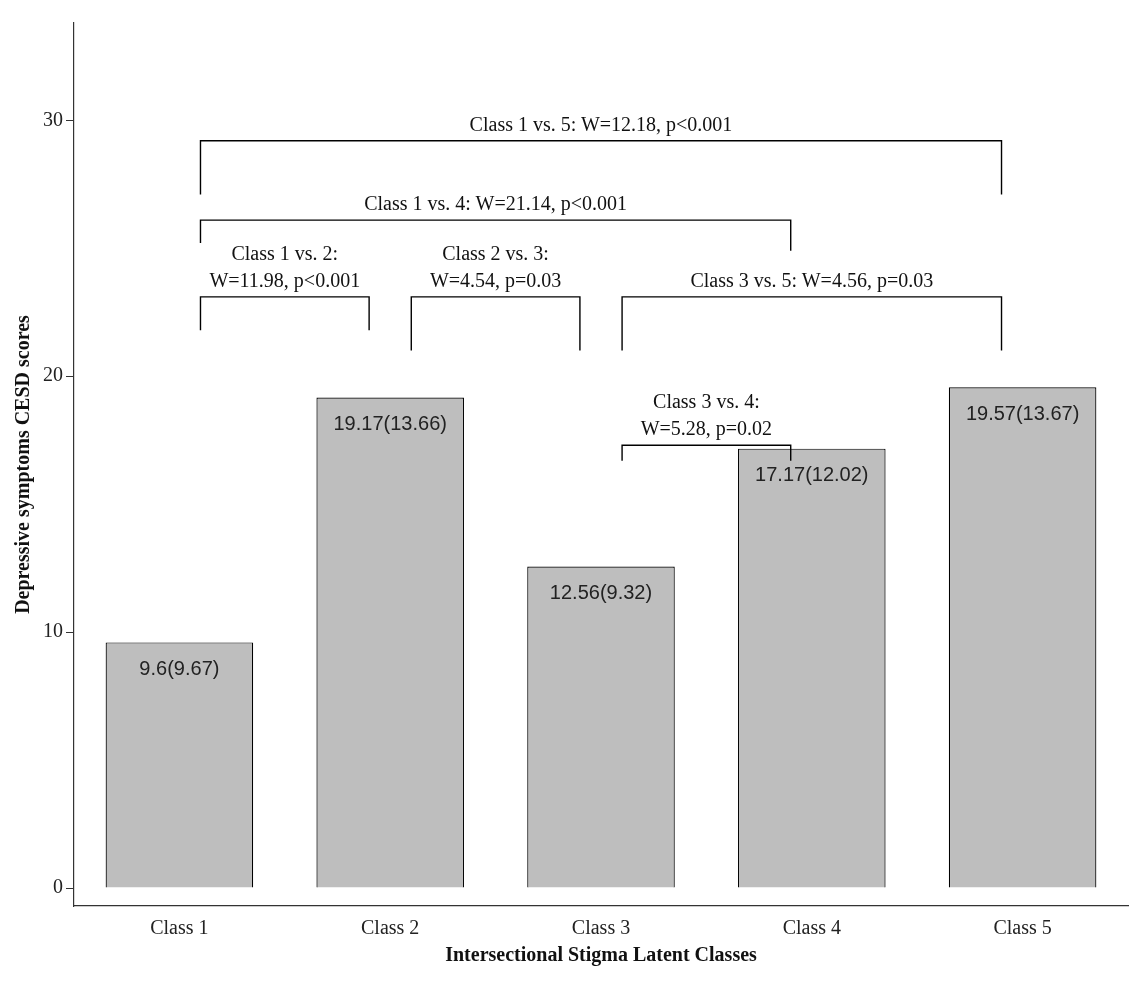 The height and width of the screenshot is (986, 1140). Describe the element at coordinates (495, 267) in the screenshot. I see `annotation: Class 2 vs. 3: W=4.54, p=0.03` at that location.